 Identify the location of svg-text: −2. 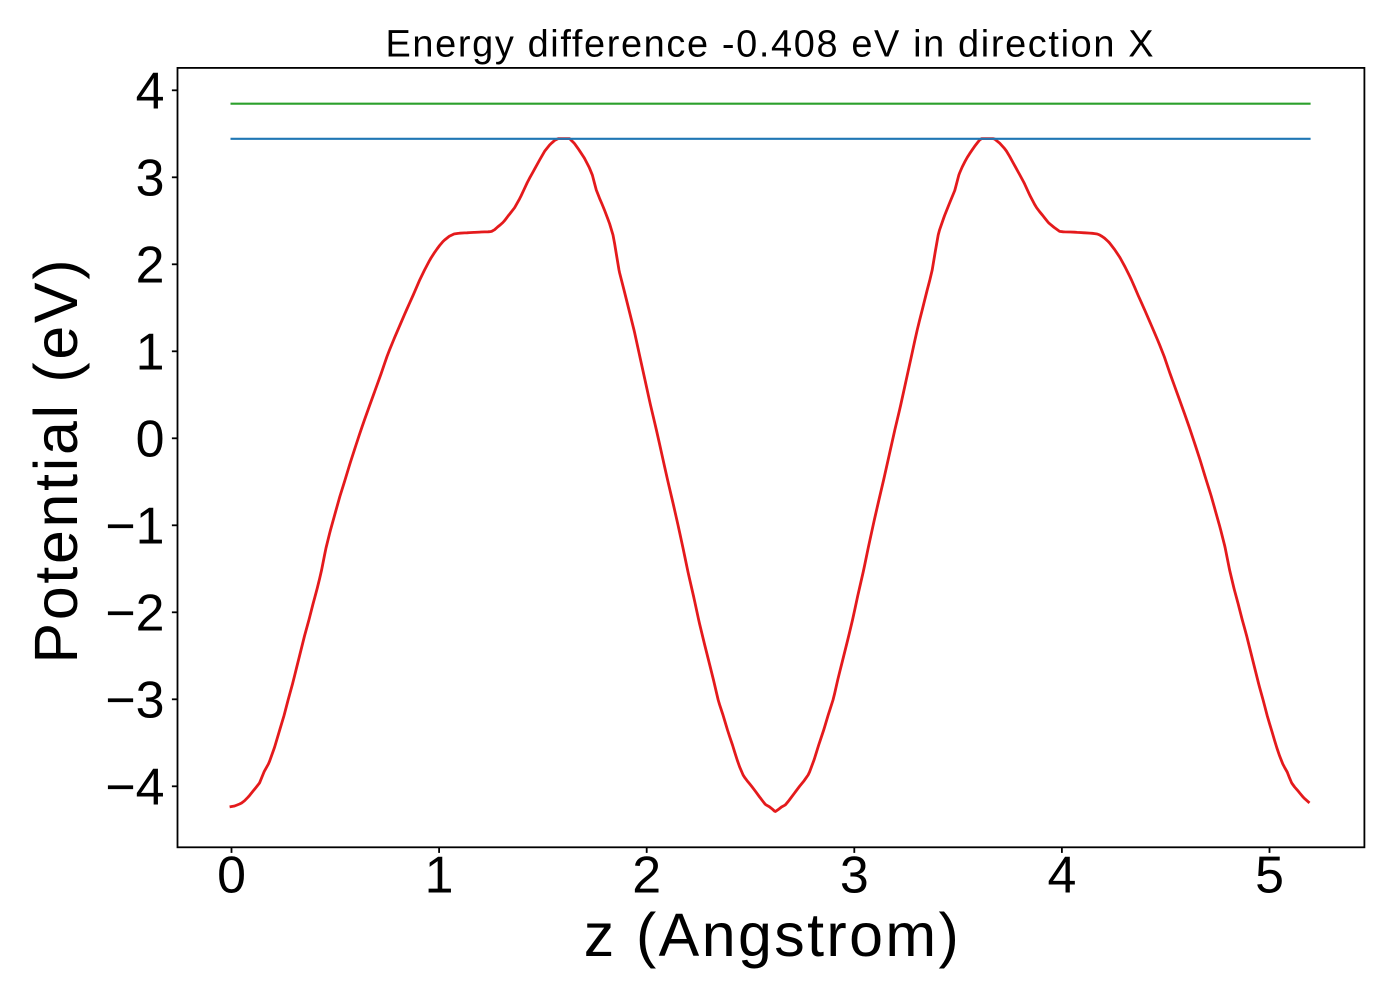
(134, 613).